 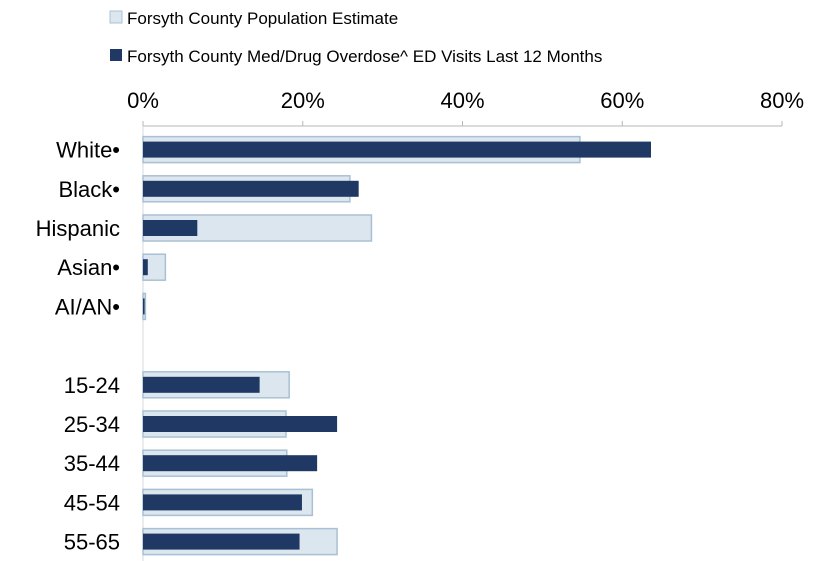 I want to click on x-tick-label: 40%, so click(x=462, y=100).